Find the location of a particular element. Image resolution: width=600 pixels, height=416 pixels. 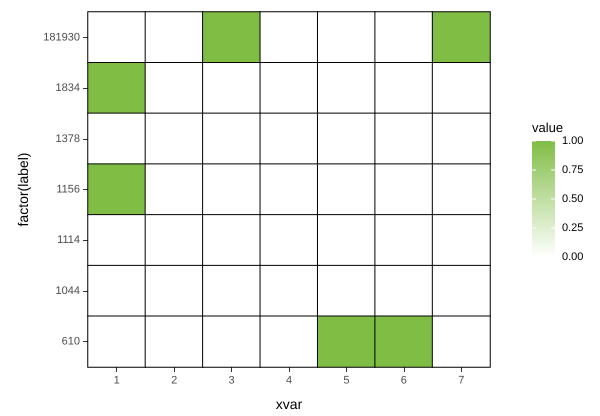

color-bar-label: 1.00 is located at coordinates (573, 141).